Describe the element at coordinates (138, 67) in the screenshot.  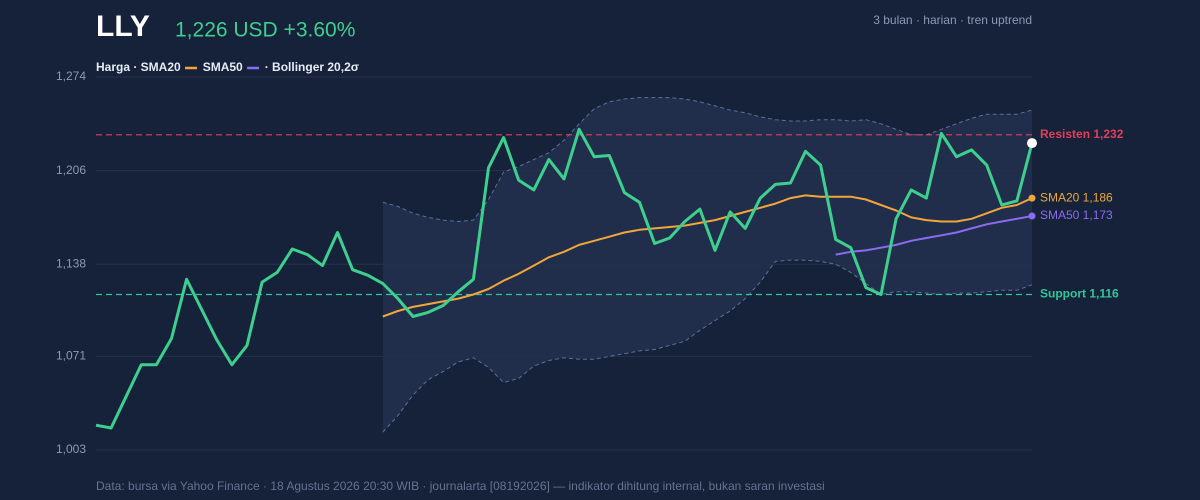
I see `legend-entry: Harga · SMA20` at that location.